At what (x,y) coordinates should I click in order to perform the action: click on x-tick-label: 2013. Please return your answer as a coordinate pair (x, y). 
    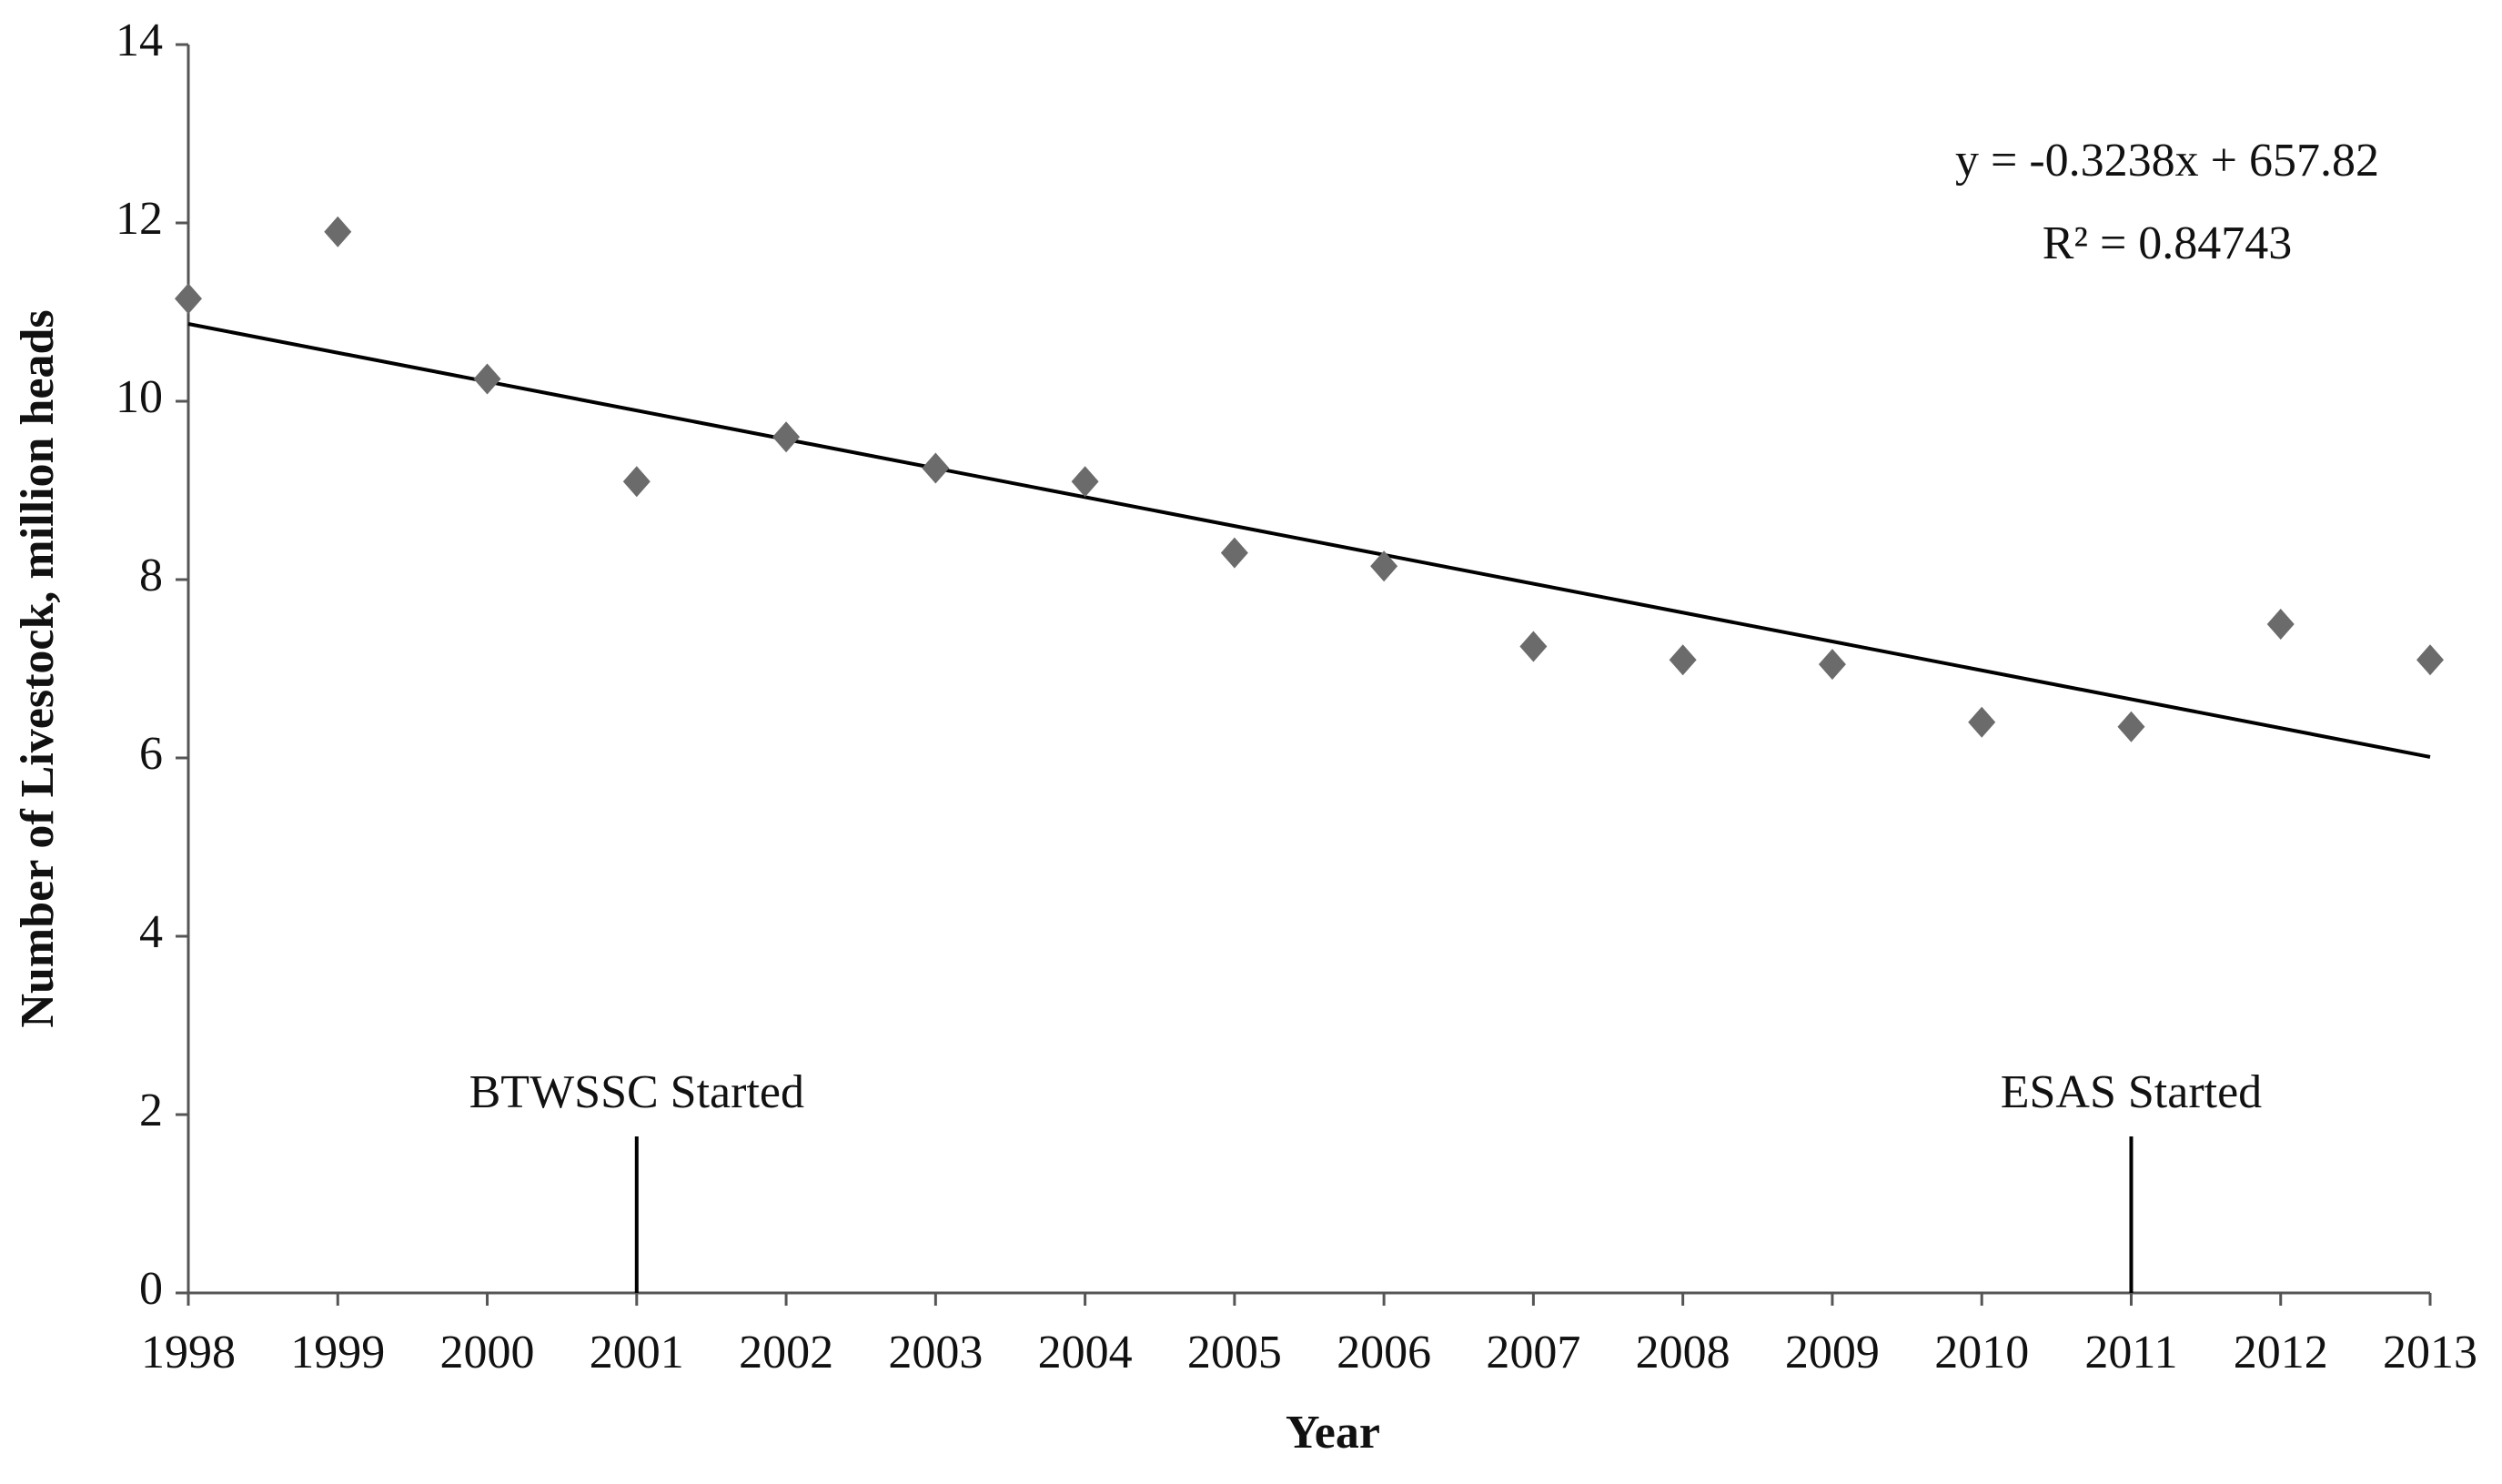
    Looking at the image, I should click on (2430, 1352).